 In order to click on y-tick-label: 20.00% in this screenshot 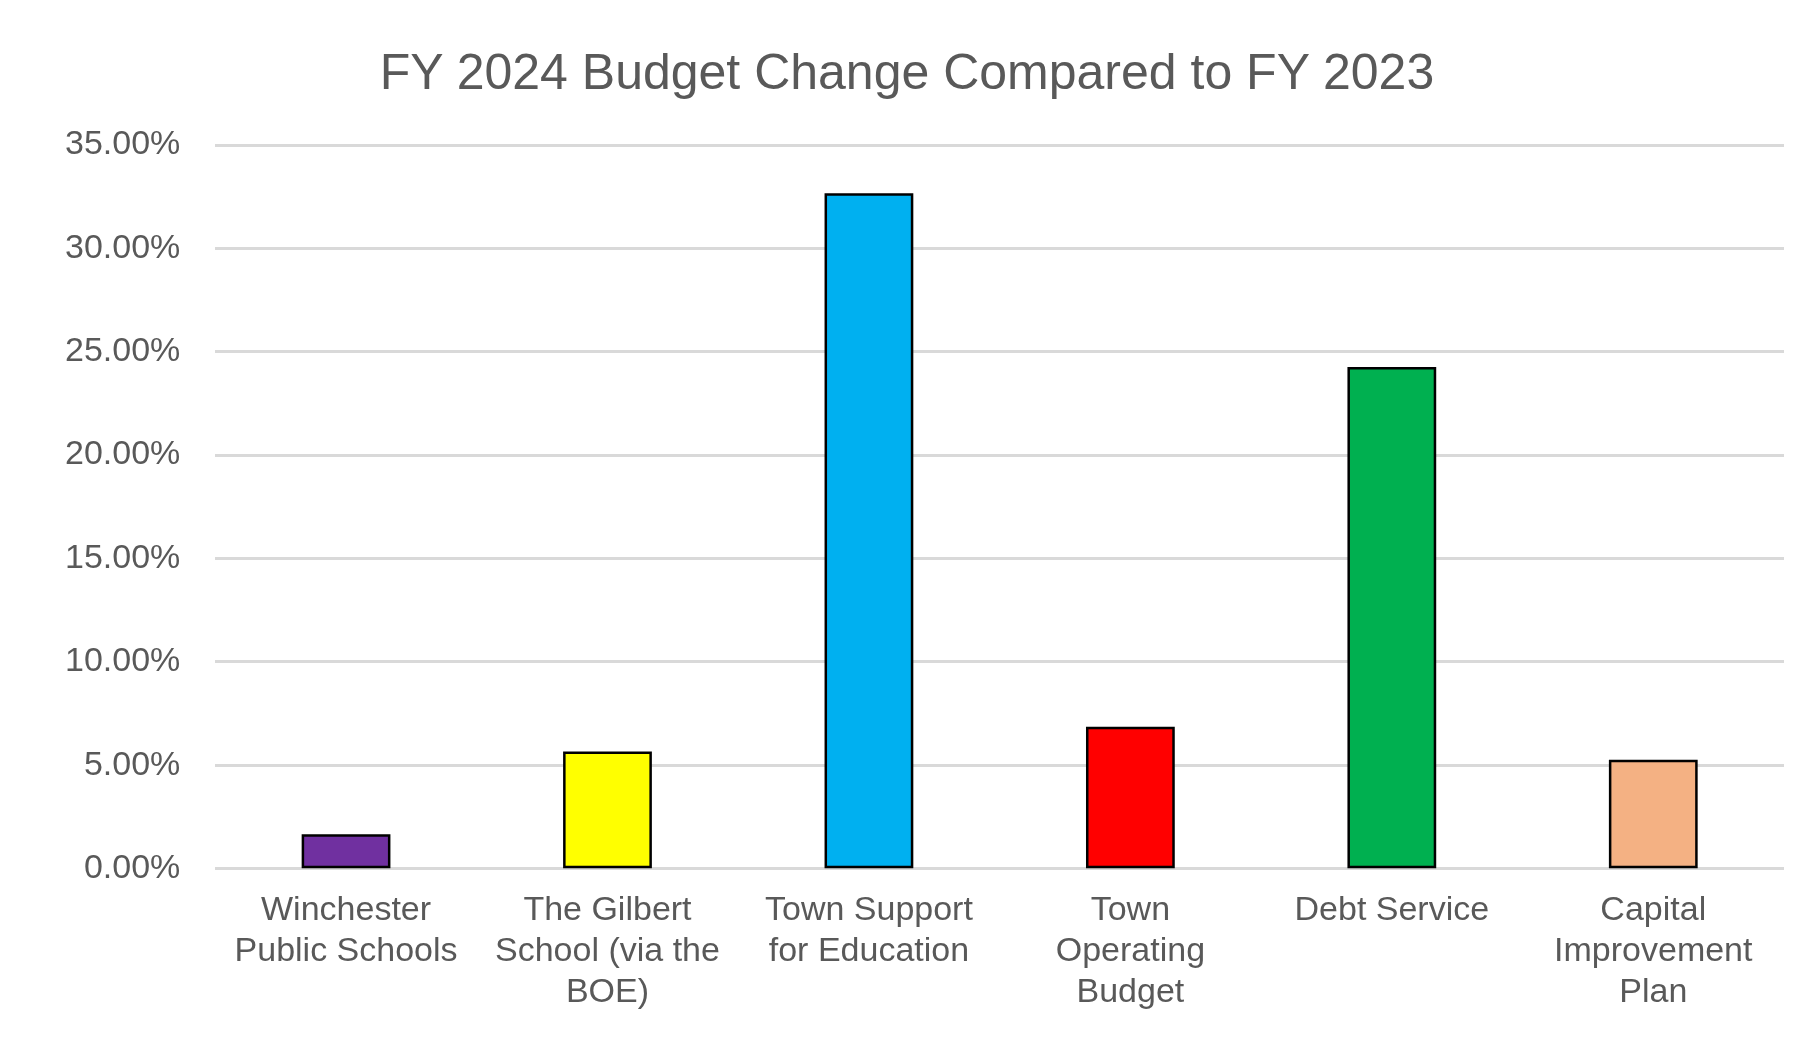, I will do `click(122, 452)`.